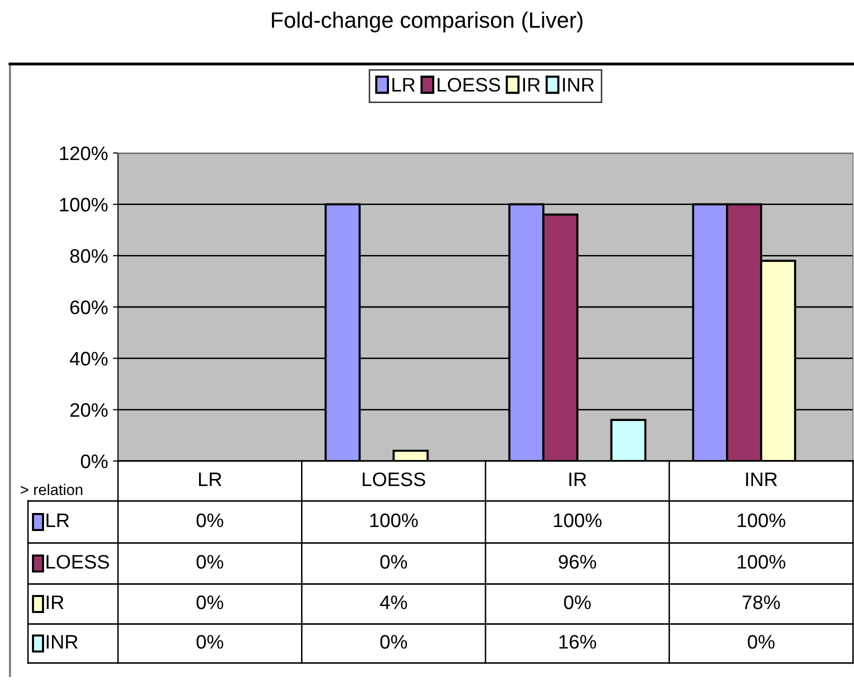  Describe the element at coordinates (577, 641) in the screenshot. I see `data-label: 16%` at that location.